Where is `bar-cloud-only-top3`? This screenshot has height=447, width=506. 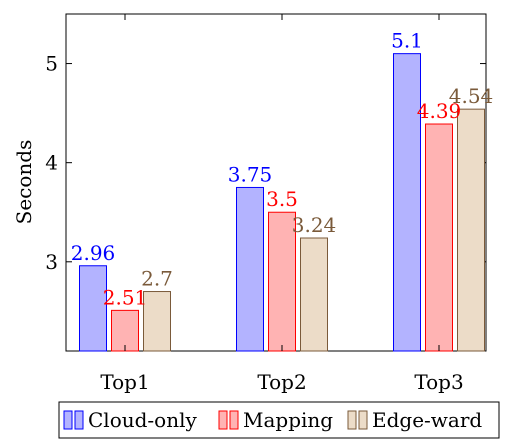 bar-cloud-only-top3 is located at coordinates (407, 202).